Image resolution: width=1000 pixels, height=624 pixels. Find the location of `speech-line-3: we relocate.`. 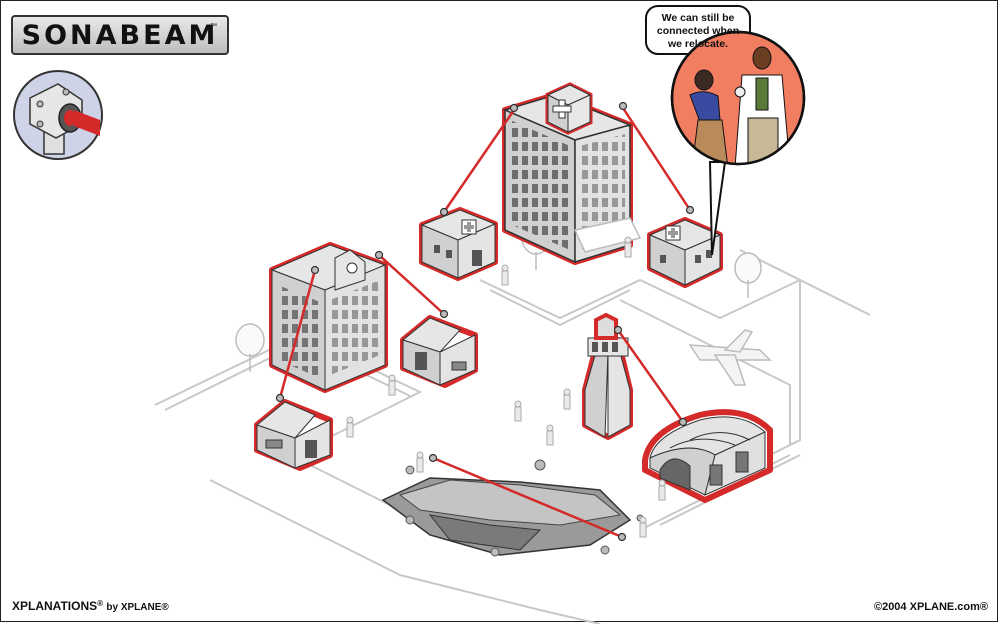

speech-line-3: we relocate. is located at coordinates (698, 44).